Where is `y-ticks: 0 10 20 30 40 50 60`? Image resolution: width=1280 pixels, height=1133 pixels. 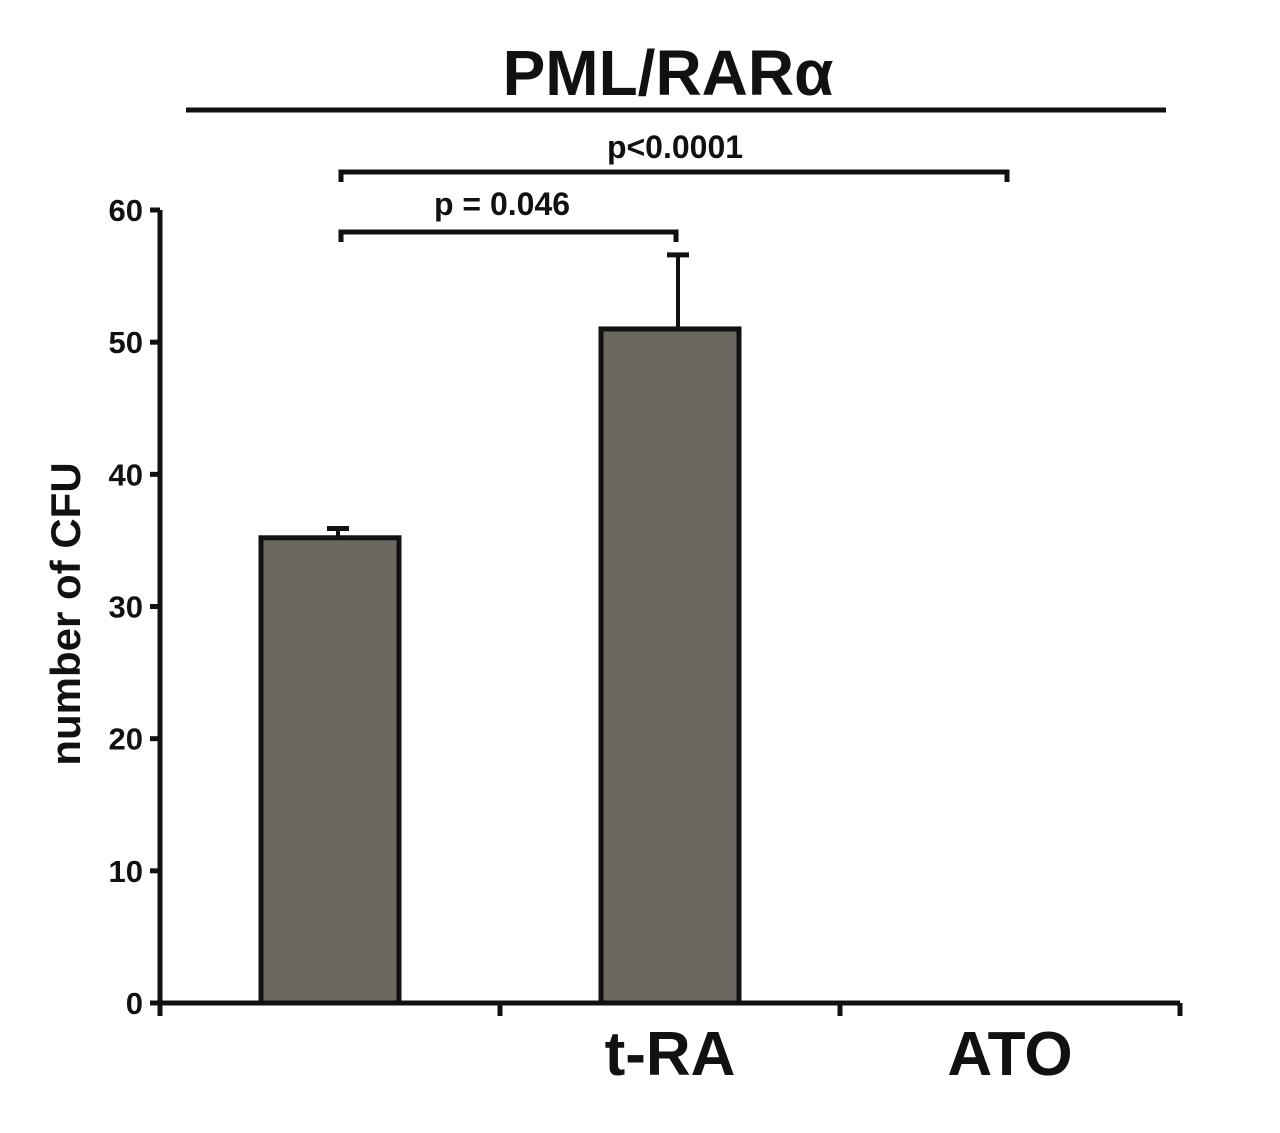 y-ticks: 0 10 20 30 40 50 60 is located at coordinates (134, 607).